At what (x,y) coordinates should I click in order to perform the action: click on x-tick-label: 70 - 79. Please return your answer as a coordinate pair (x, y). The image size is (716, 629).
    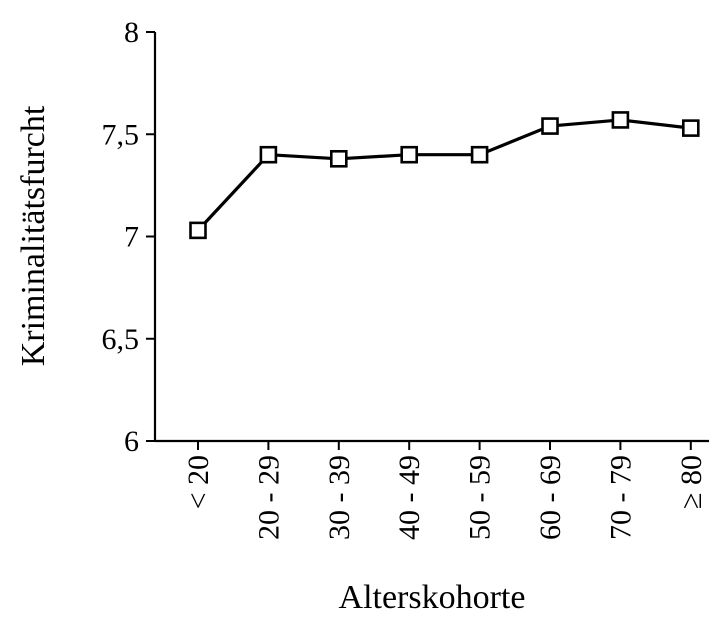
    Looking at the image, I should click on (620, 497).